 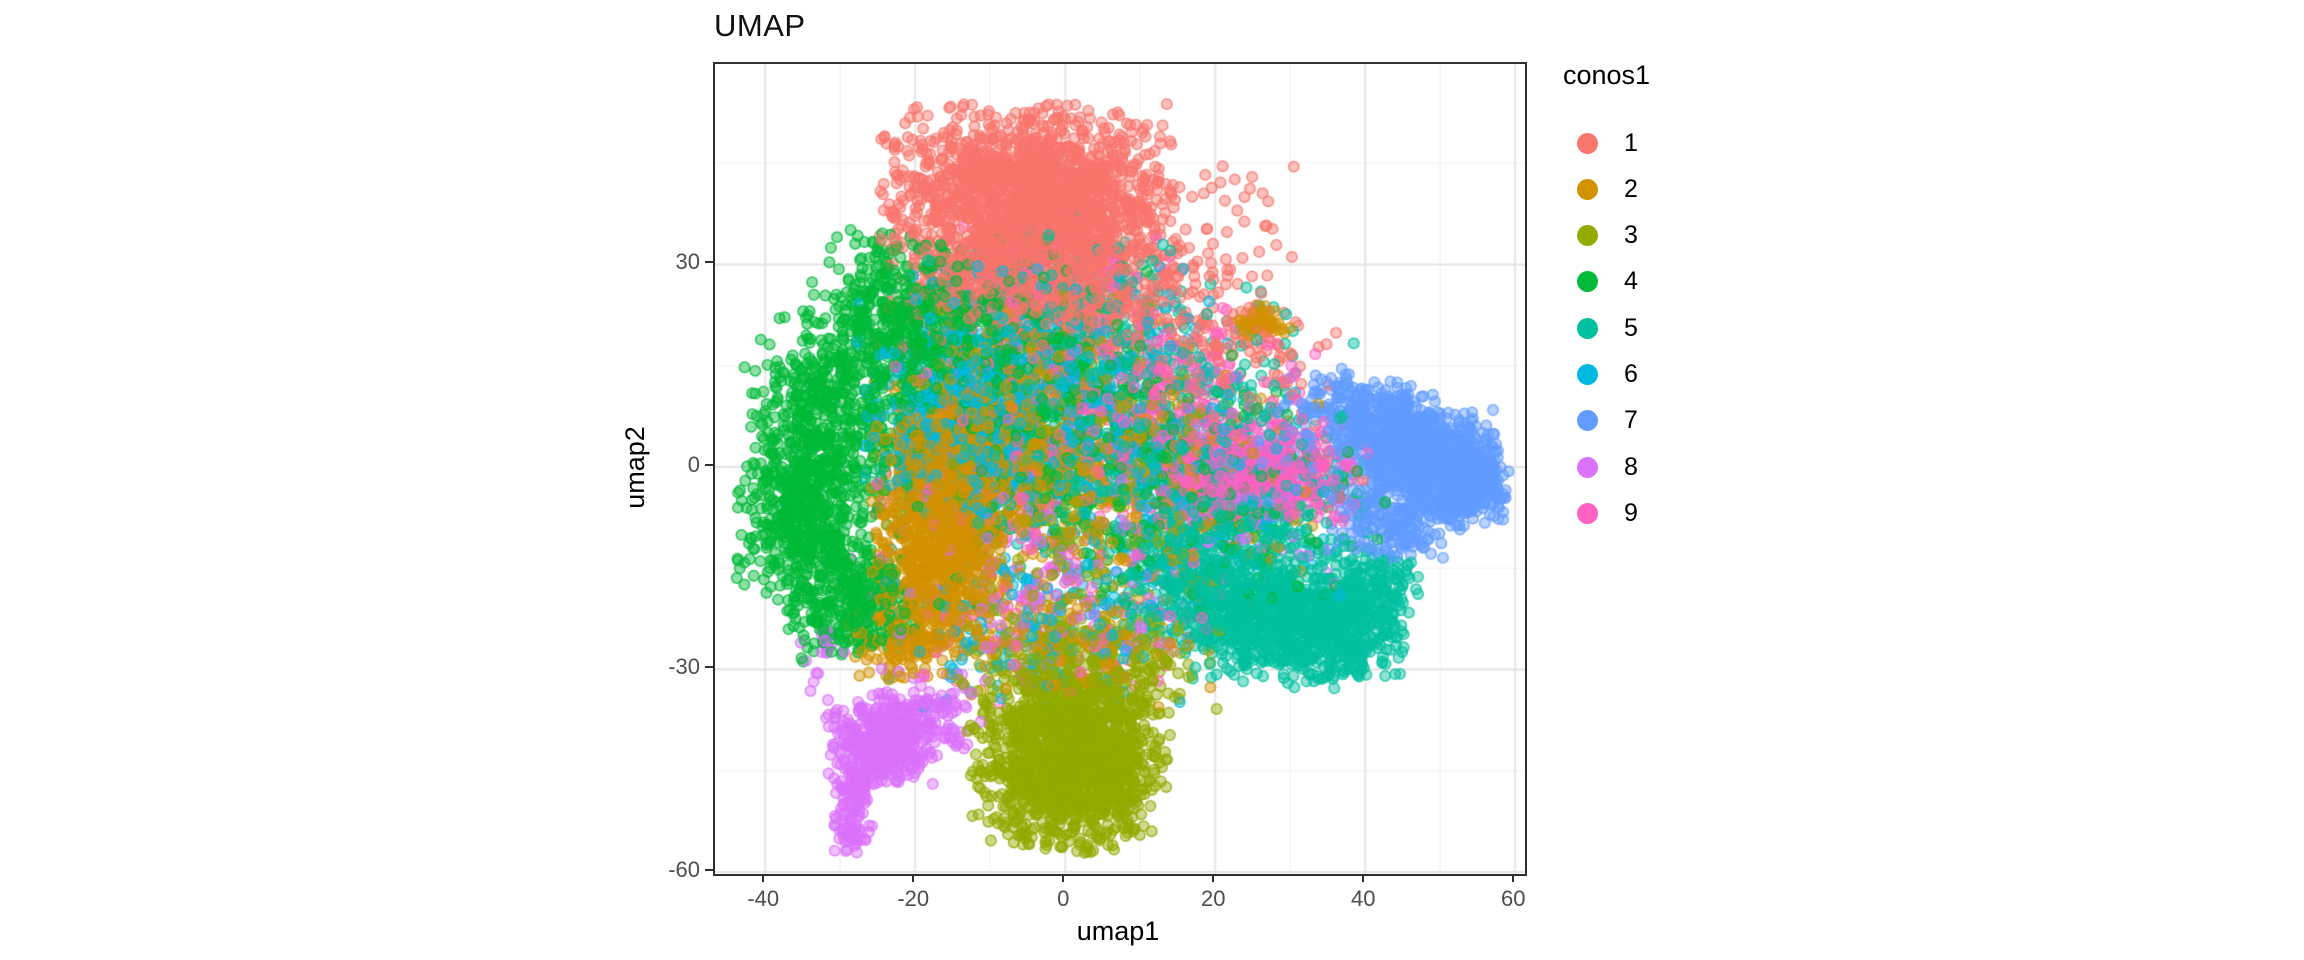 What do you see at coordinates (1600, 328) in the screenshot?
I see `legend-item-5: 5` at bounding box center [1600, 328].